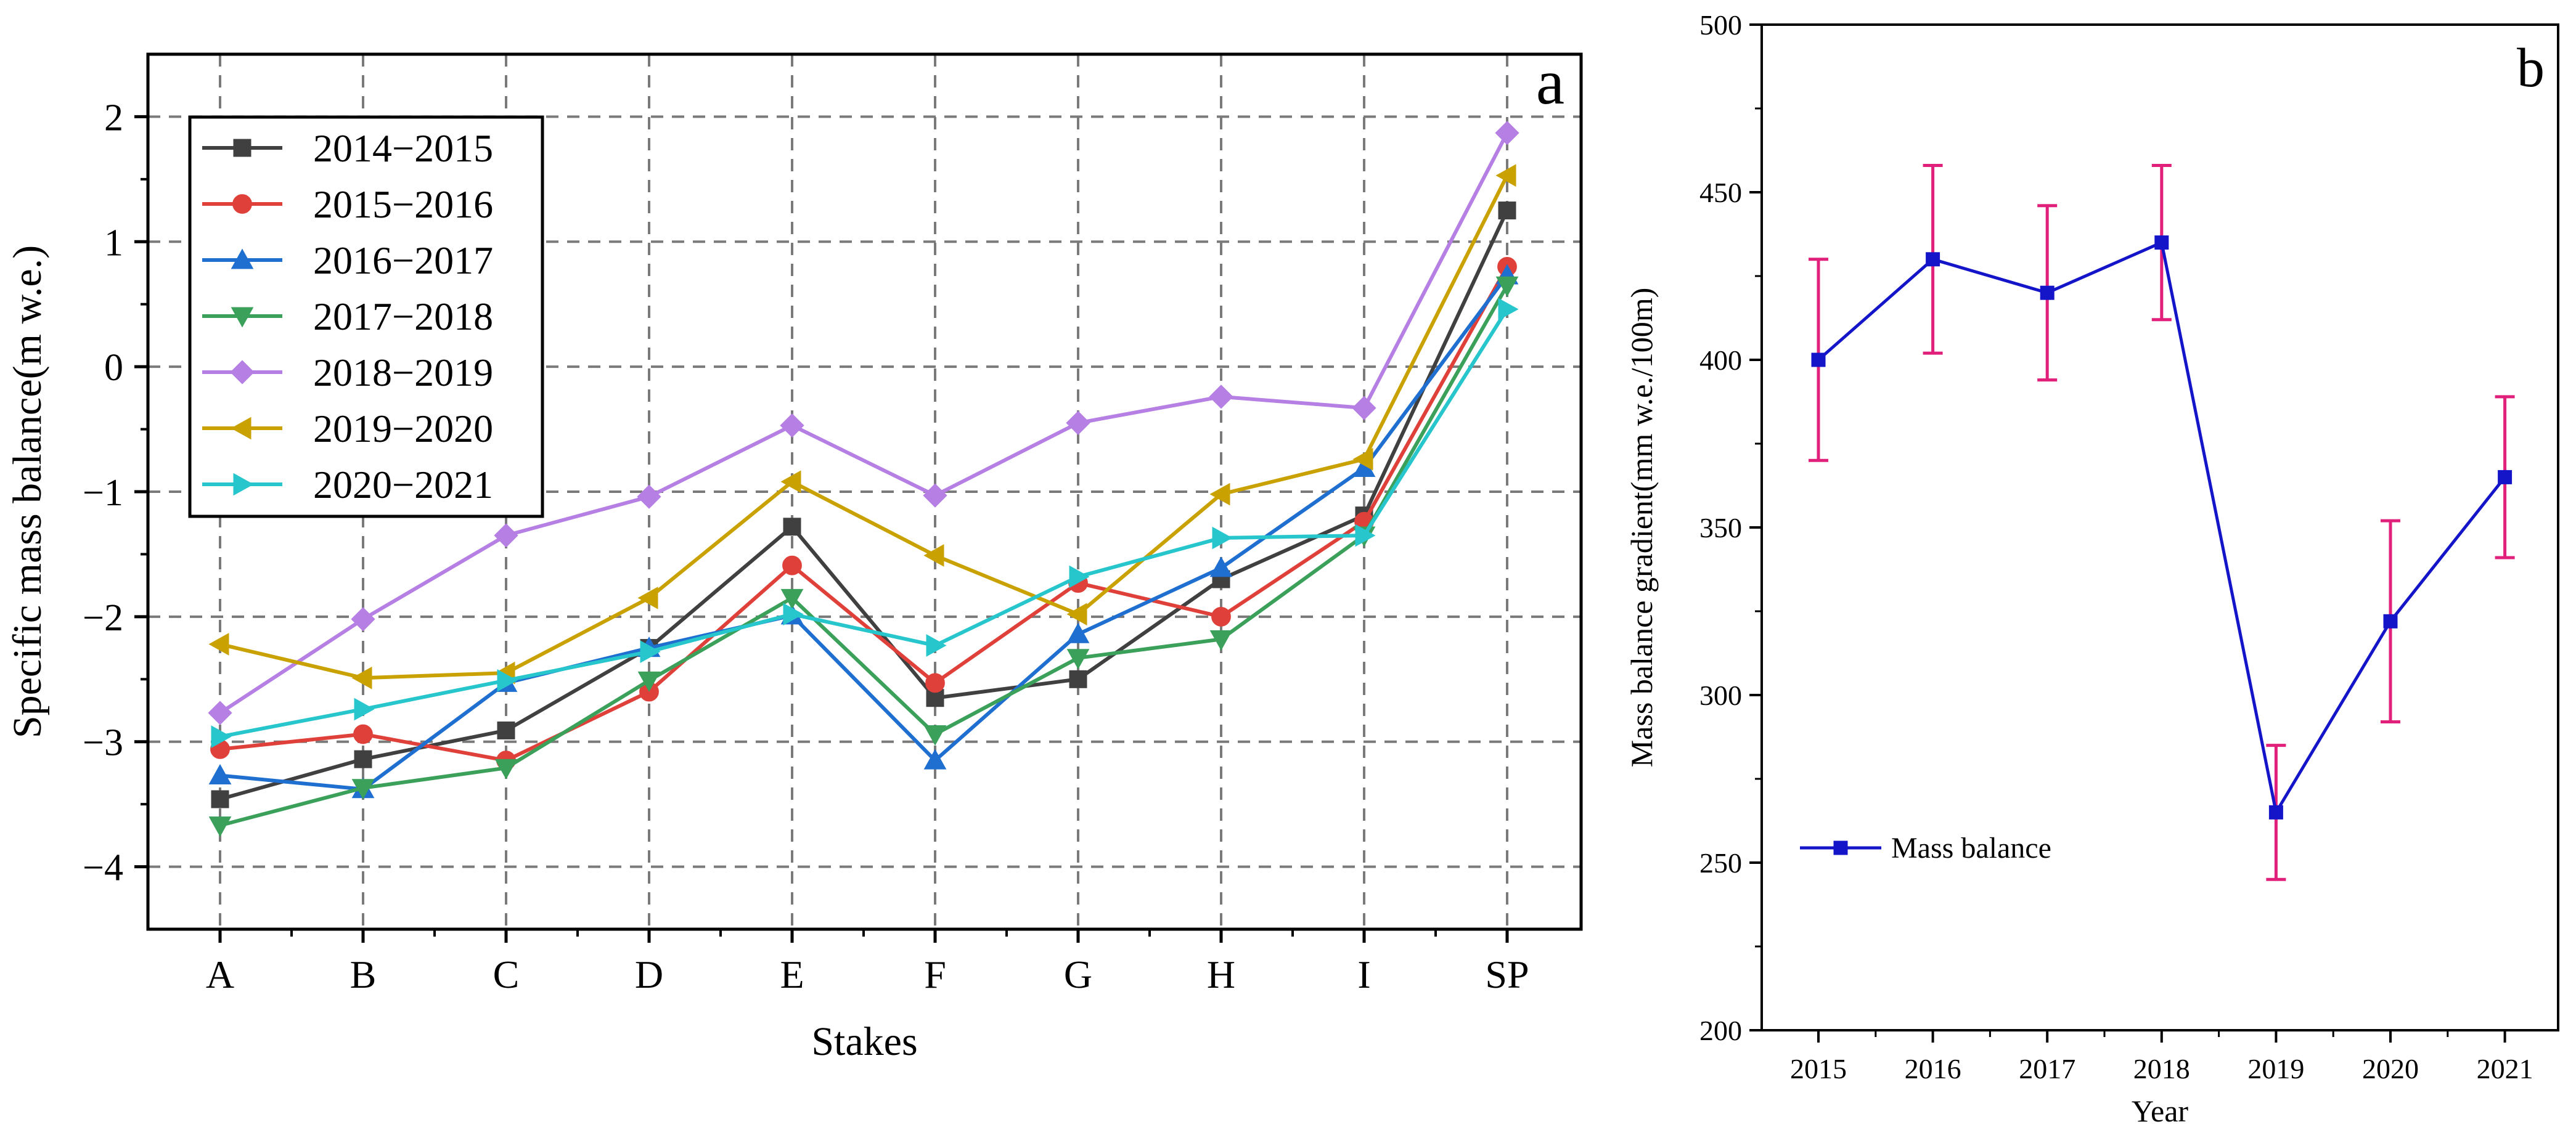 The image size is (2576, 1135). What do you see at coordinates (1720, 1030) in the screenshot?
I see `y-tick-label: 200` at bounding box center [1720, 1030].